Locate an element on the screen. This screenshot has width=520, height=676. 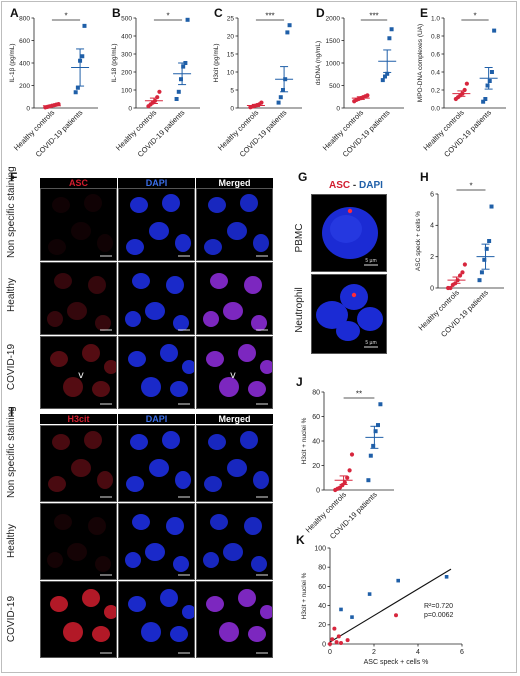
f-col-asc: ASC is located at coordinates (78, 183).